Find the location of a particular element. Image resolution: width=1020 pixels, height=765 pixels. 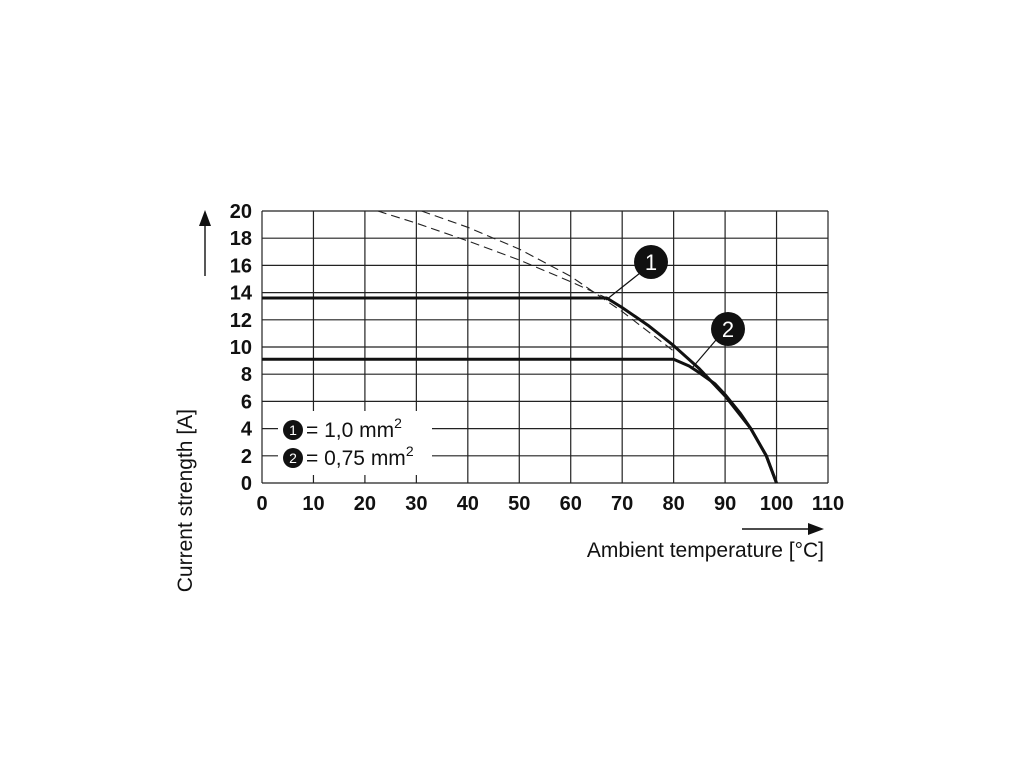

x-tick-label: 40 is located at coordinates (468, 504).